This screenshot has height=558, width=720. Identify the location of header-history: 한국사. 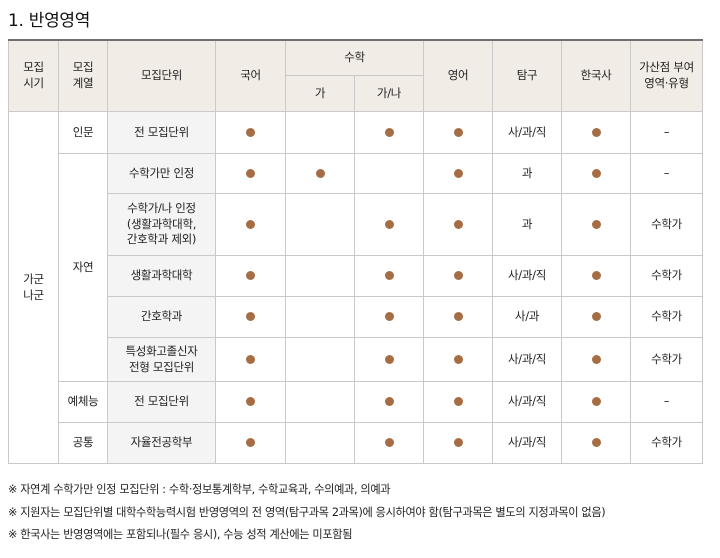
(596, 75).